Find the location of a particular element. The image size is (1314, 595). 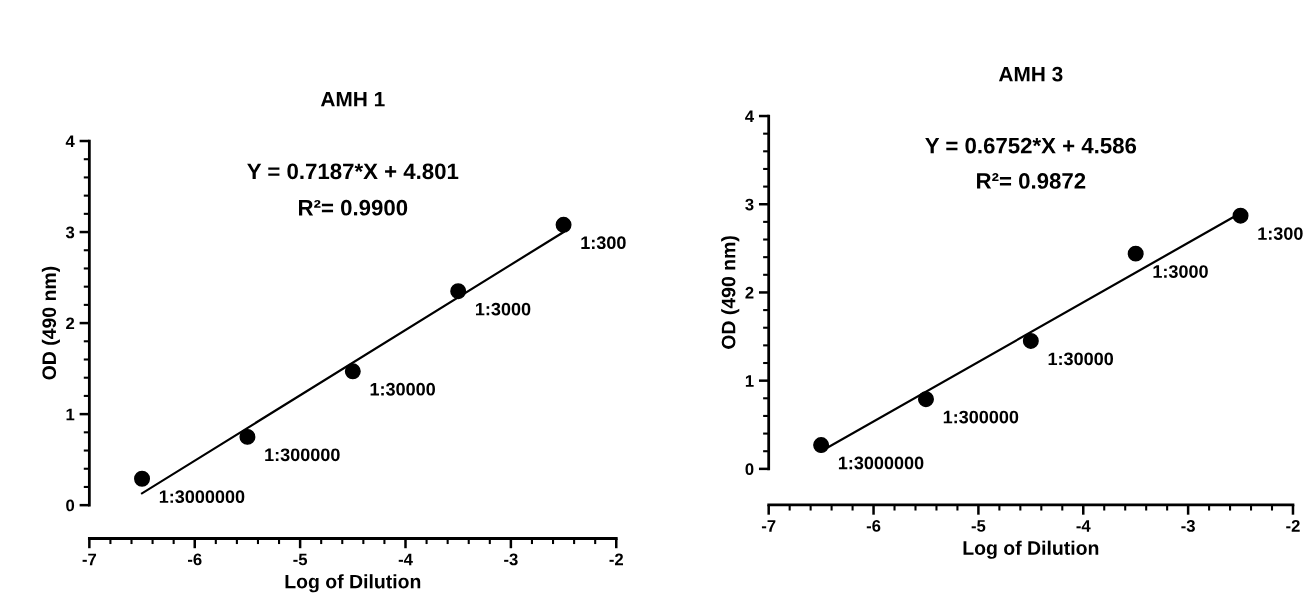

annotation: Y = 0.7187*X + 4.801 is located at coordinates (353, 171).